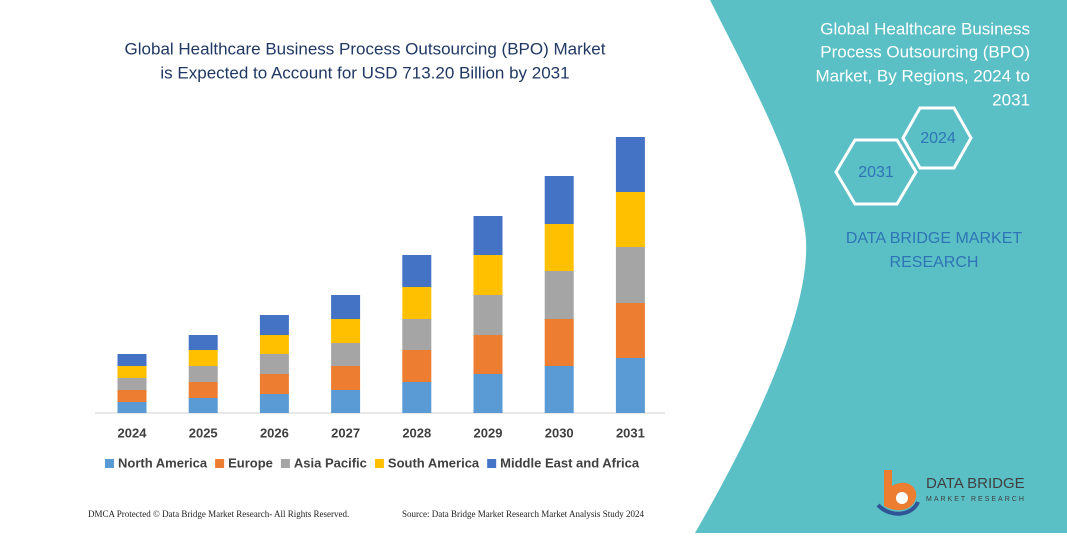 This screenshot has width=1067, height=538. I want to click on company-name: RESEARCH, so click(934, 262).